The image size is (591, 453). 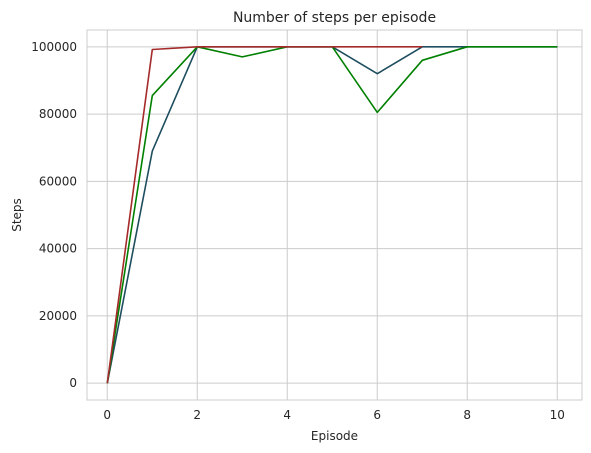 What do you see at coordinates (197, 415) in the screenshot?
I see `x-tick-label: 2` at bounding box center [197, 415].